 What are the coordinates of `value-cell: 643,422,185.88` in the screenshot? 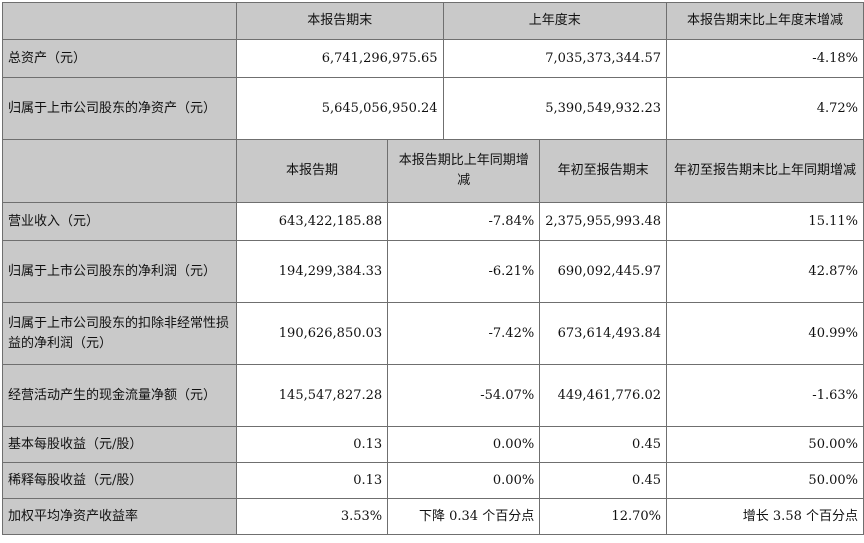 It's located at (312, 221).